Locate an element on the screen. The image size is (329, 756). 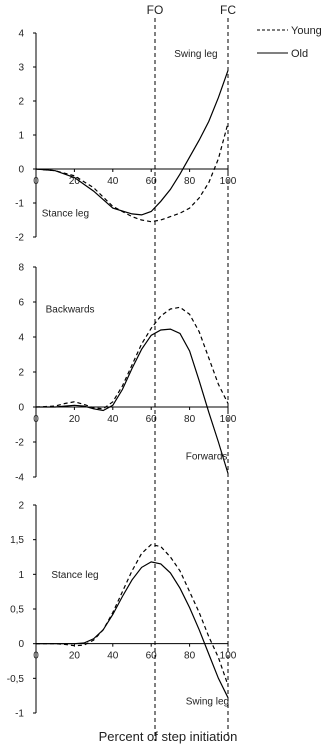
y-tick-label: 3 is located at coordinates (21, 68).